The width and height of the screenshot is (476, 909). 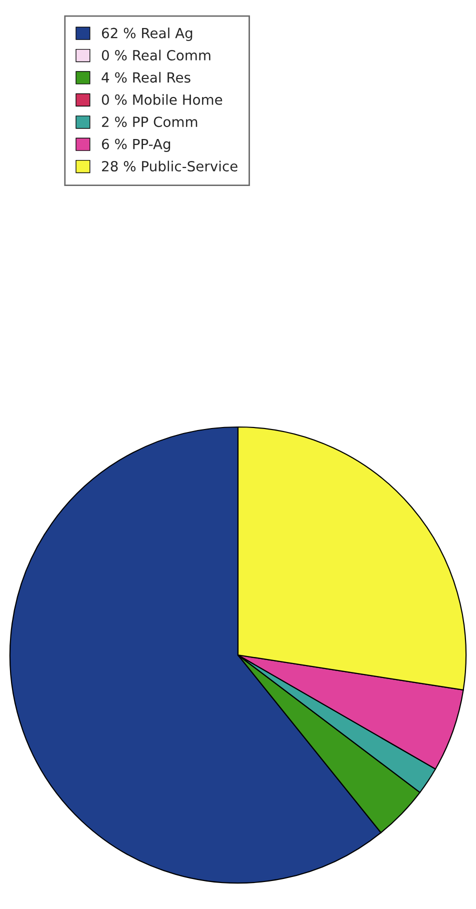 I want to click on legend-label: 4 % Real Res, so click(x=146, y=77).